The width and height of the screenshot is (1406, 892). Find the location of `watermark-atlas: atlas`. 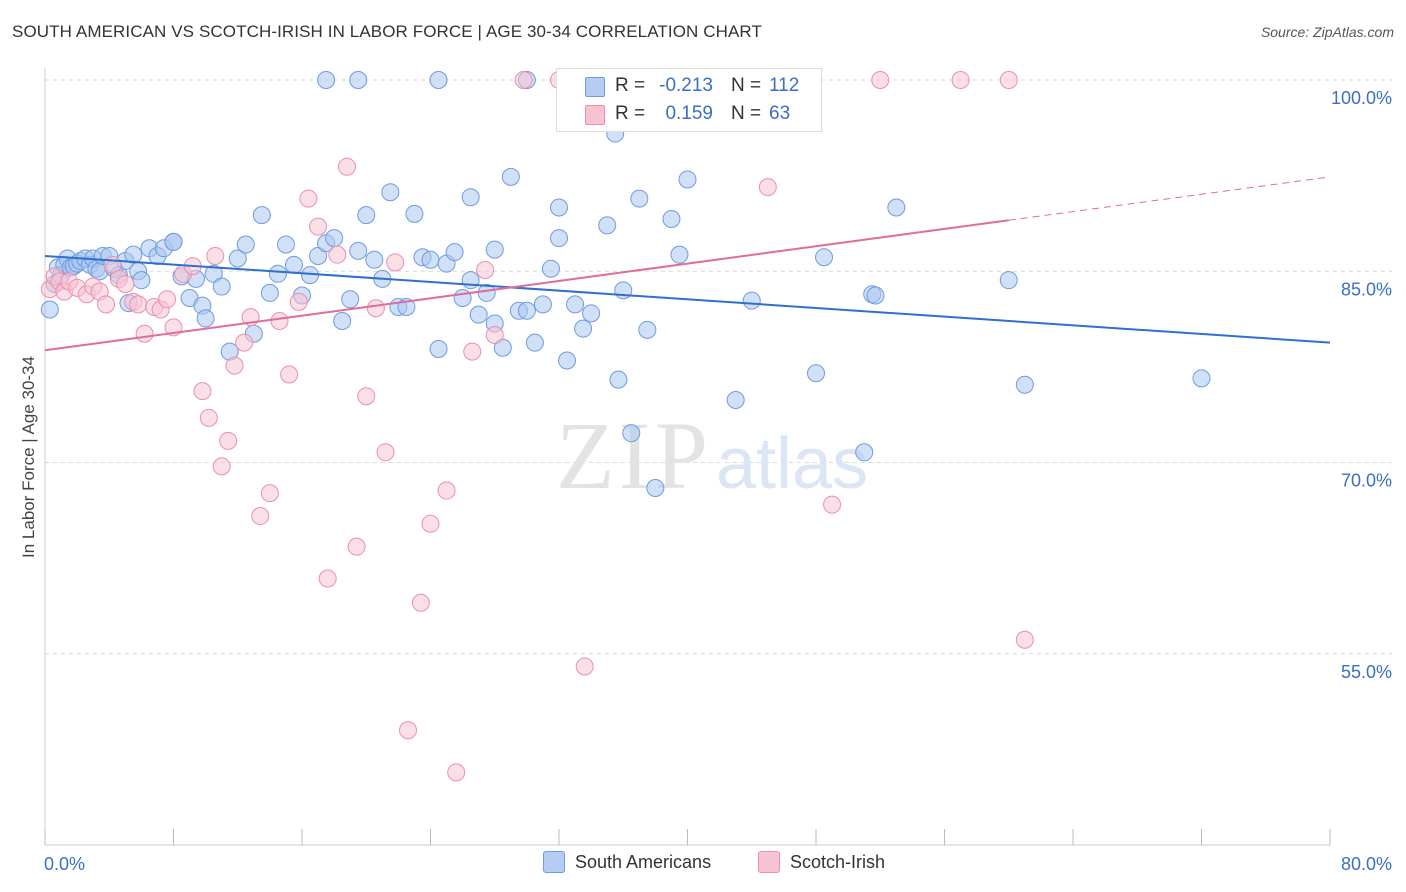

watermark-atlas: atlas is located at coordinates (792, 464).